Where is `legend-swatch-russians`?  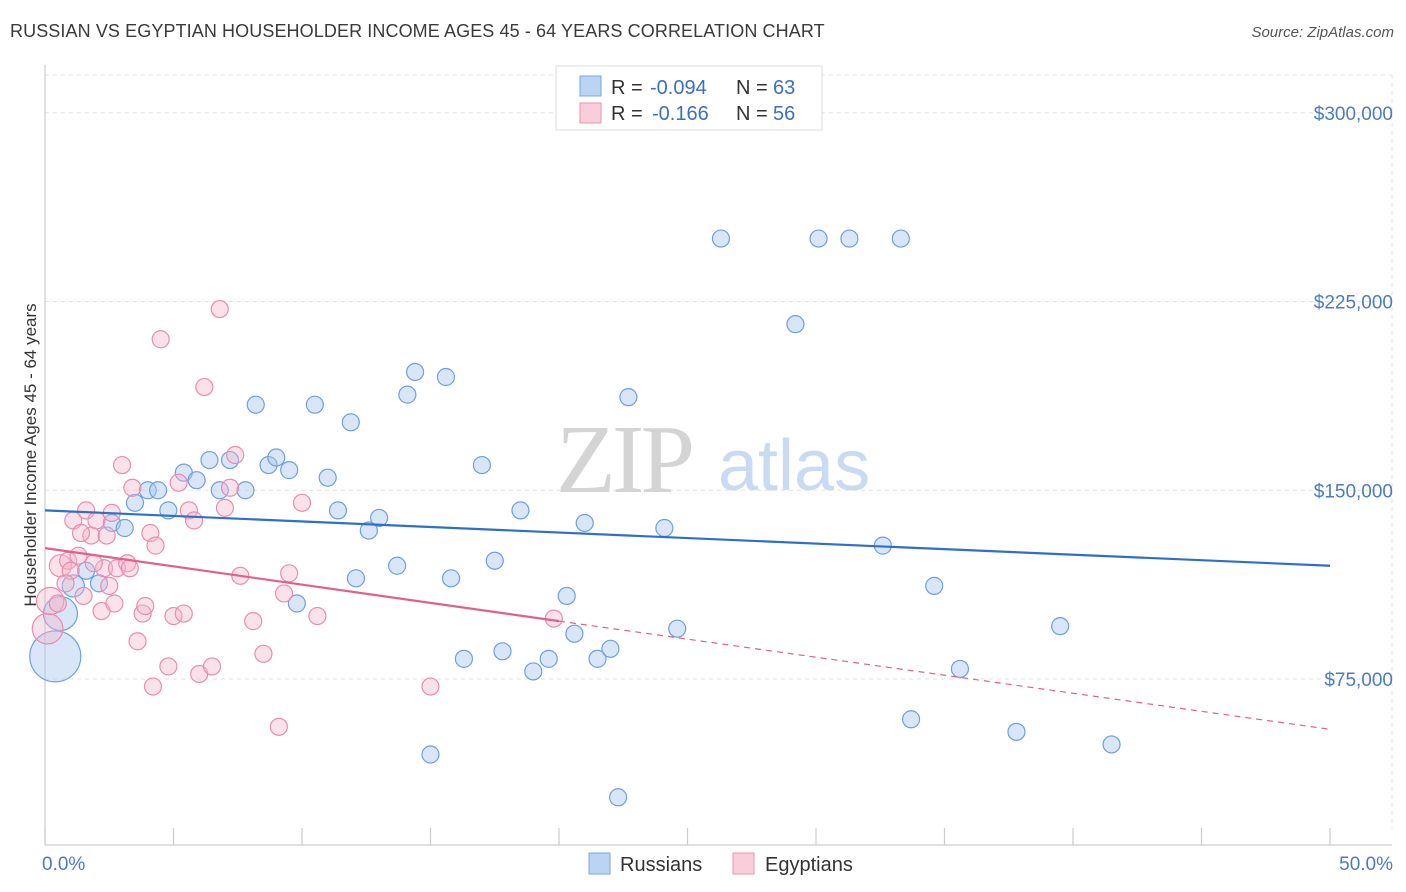
legend-swatch-russians is located at coordinates (590, 86).